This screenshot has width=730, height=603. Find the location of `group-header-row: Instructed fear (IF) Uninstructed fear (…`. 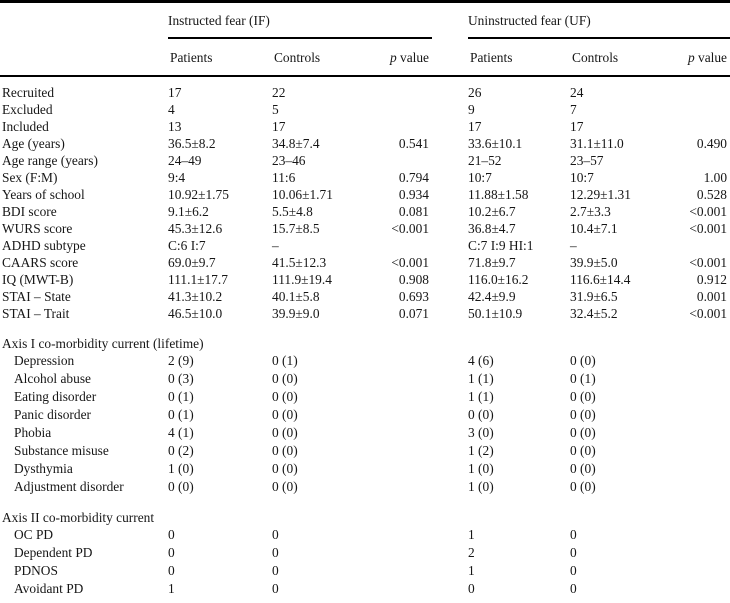

group-header-row: Instructed fear (IF) Uninstructed fear (… is located at coordinates (365, 20).